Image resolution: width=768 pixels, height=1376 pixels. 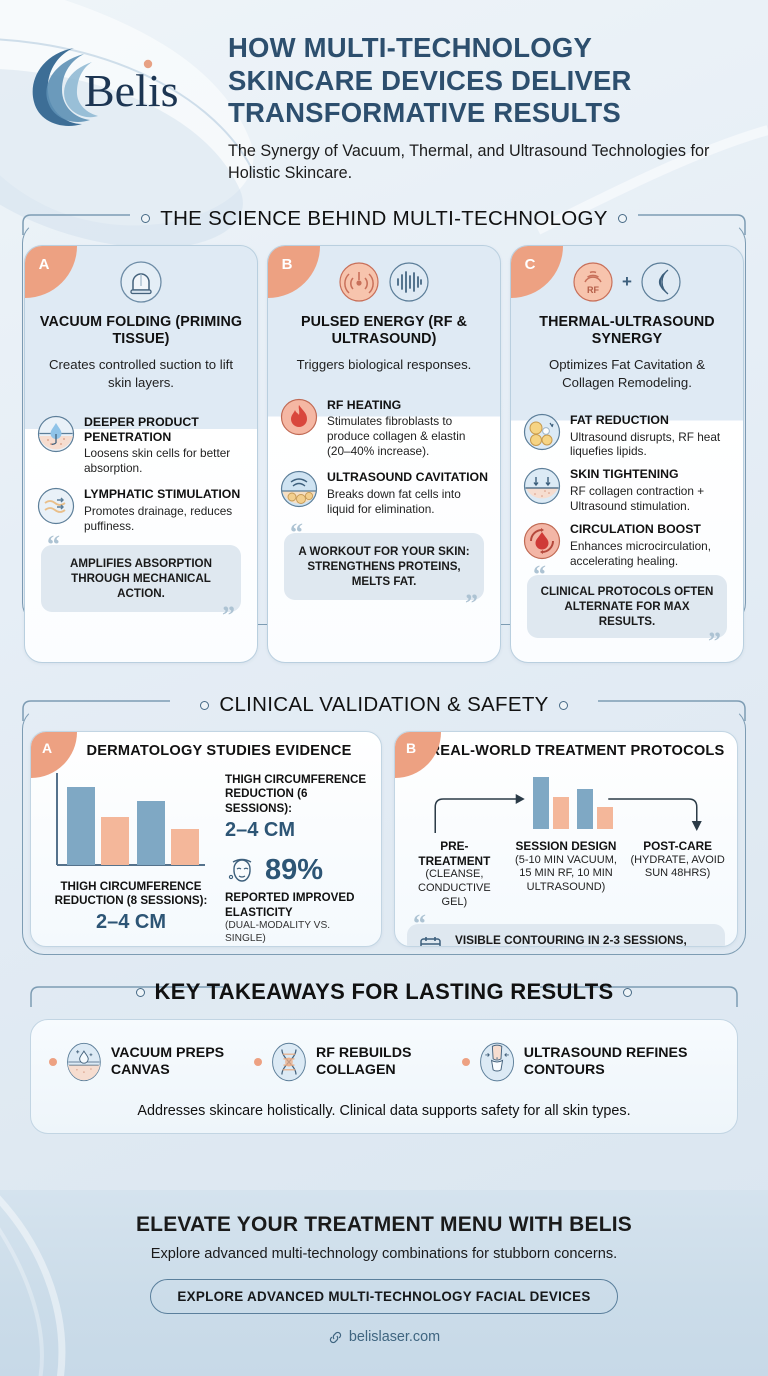 What do you see at coordinates (364, 404) in the screenshot?
I see `feature-title: RF HEATING` at bounding box center [364, 404].